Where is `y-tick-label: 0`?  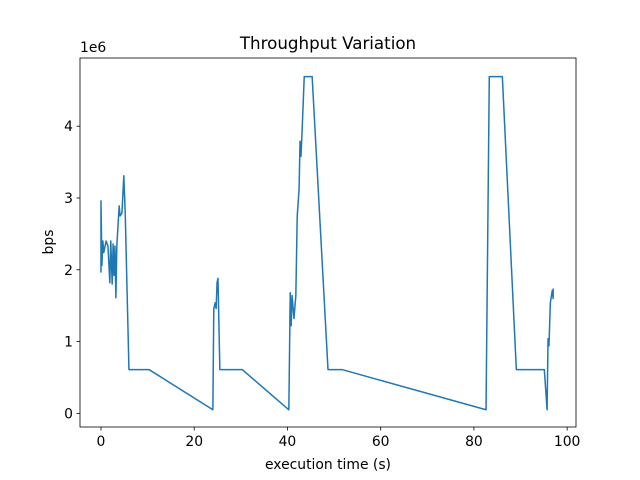
y-tick-label: 0 is located at coordinates (68, 414).